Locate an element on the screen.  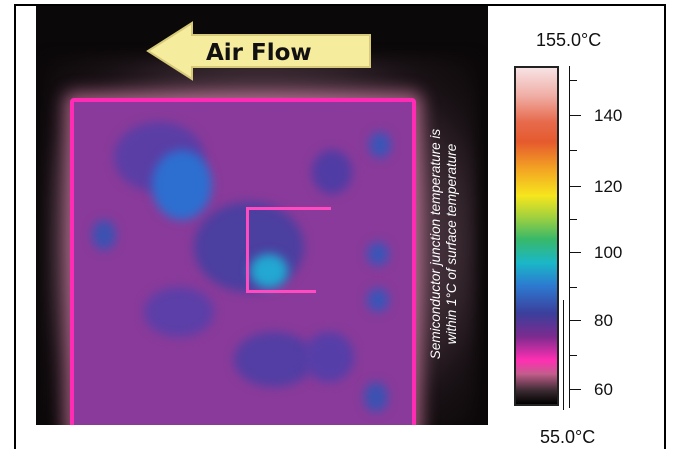
annotation-line-1: Semiconductor junction temperature is is located at coordinates (435, 244).